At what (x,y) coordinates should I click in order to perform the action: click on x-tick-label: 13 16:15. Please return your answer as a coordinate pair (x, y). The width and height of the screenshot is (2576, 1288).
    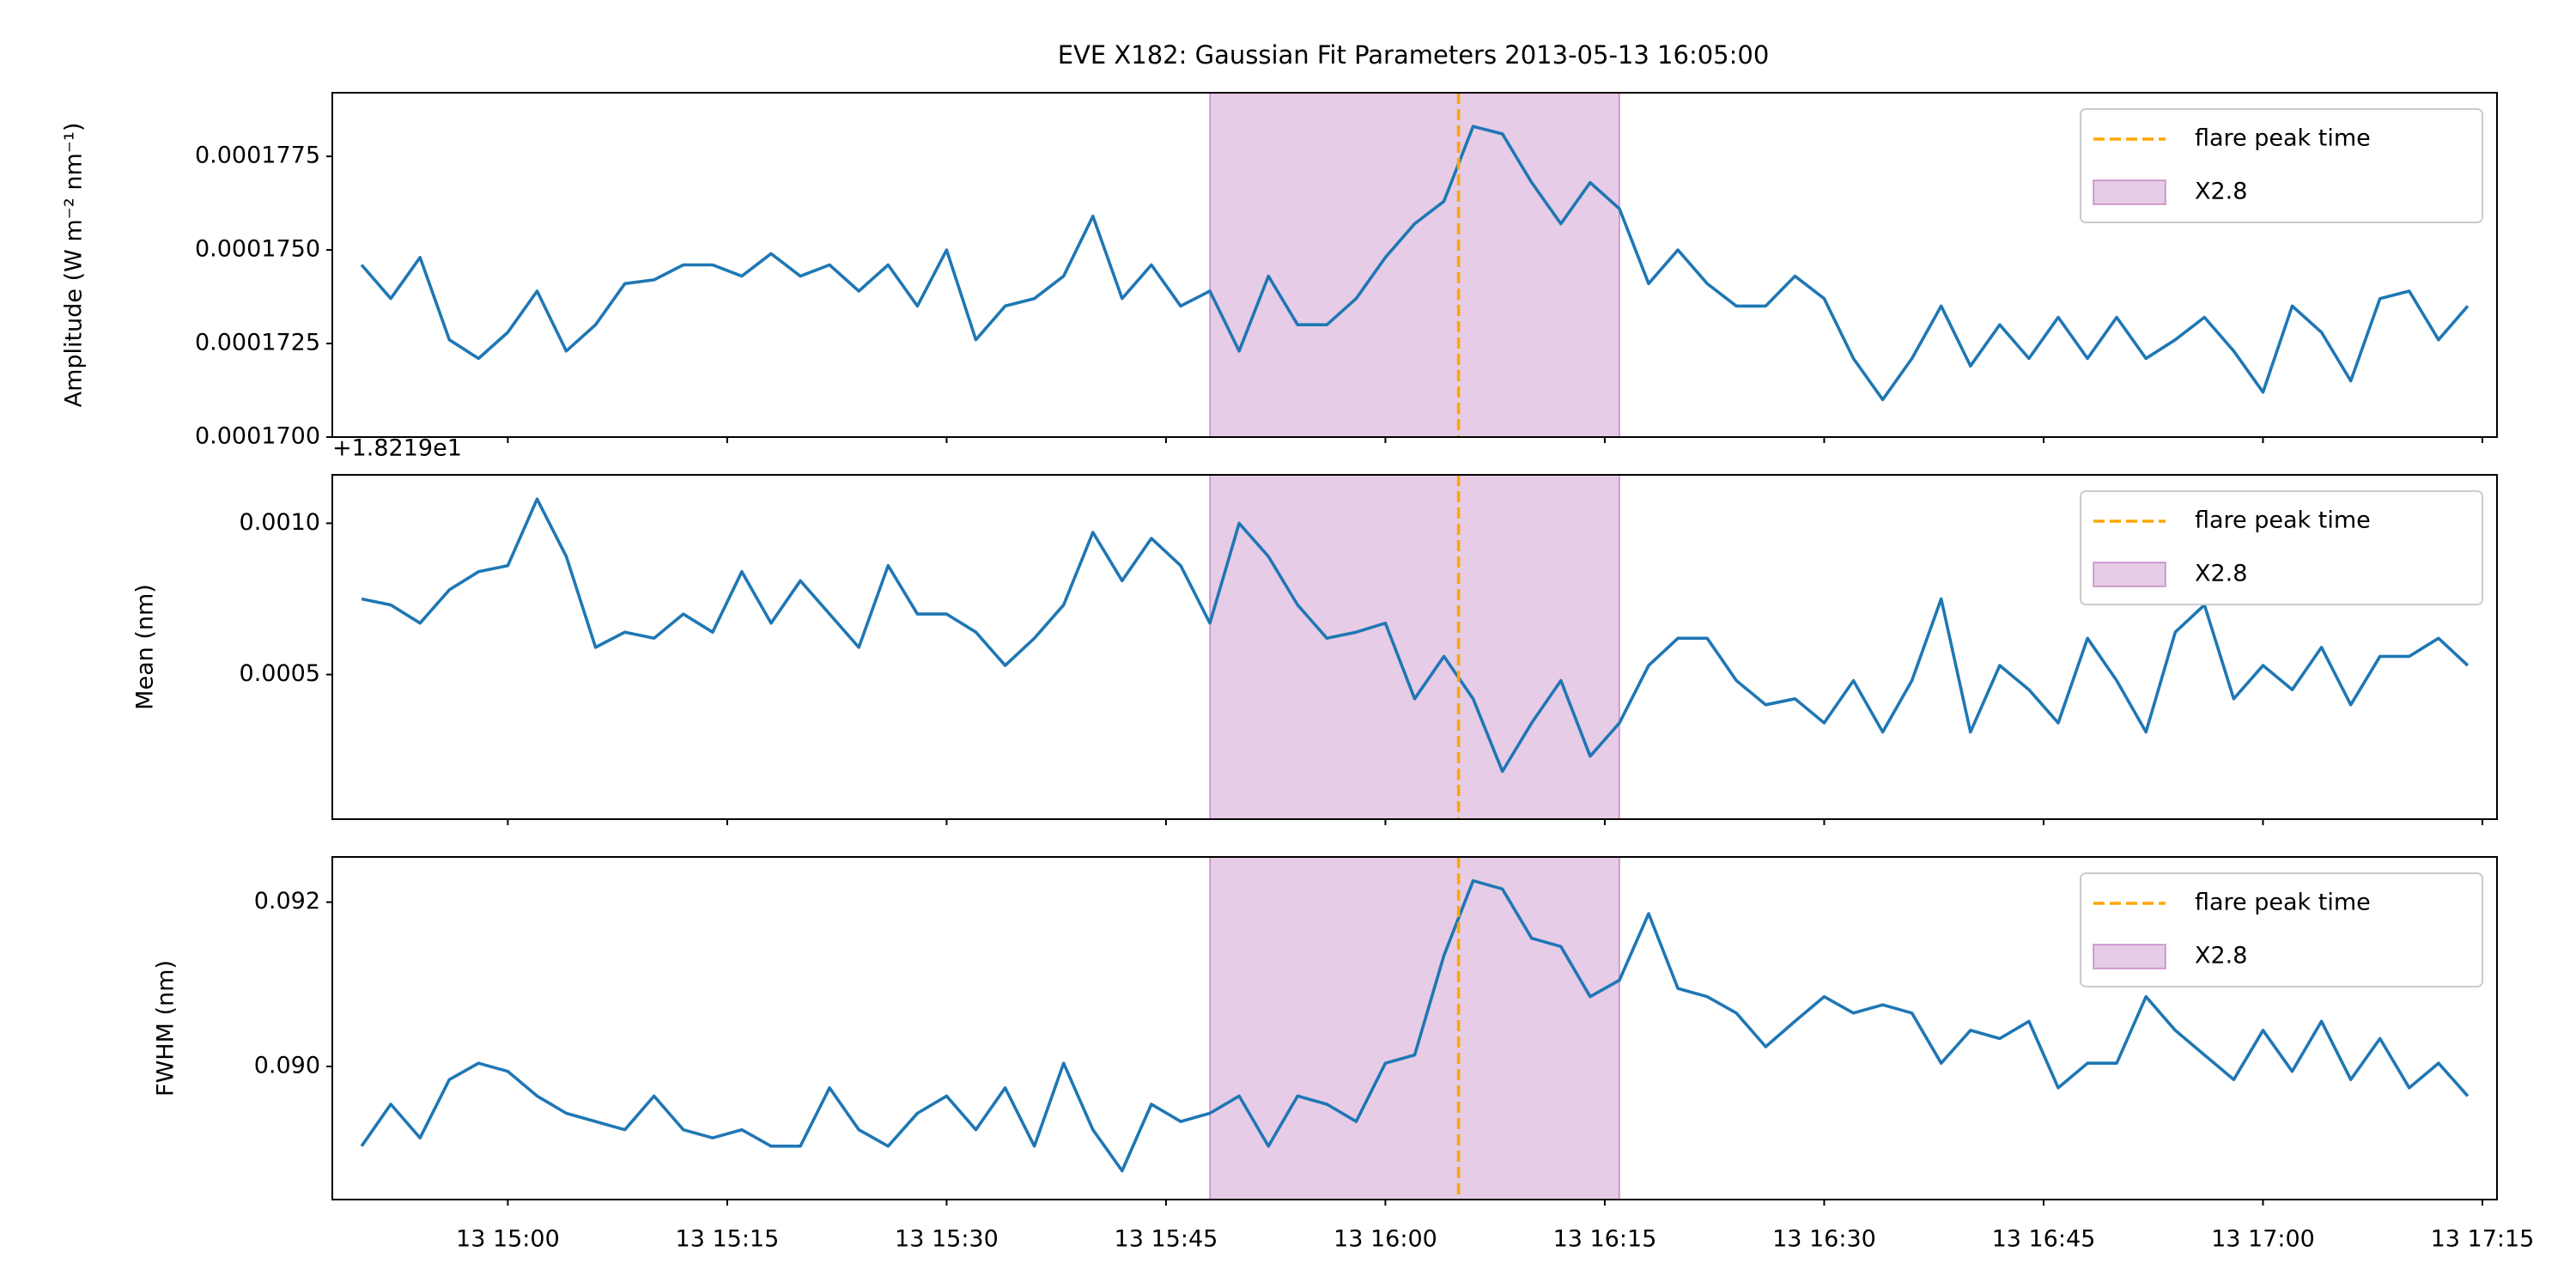
    Looking at the image, I should click on (1605, 1239).